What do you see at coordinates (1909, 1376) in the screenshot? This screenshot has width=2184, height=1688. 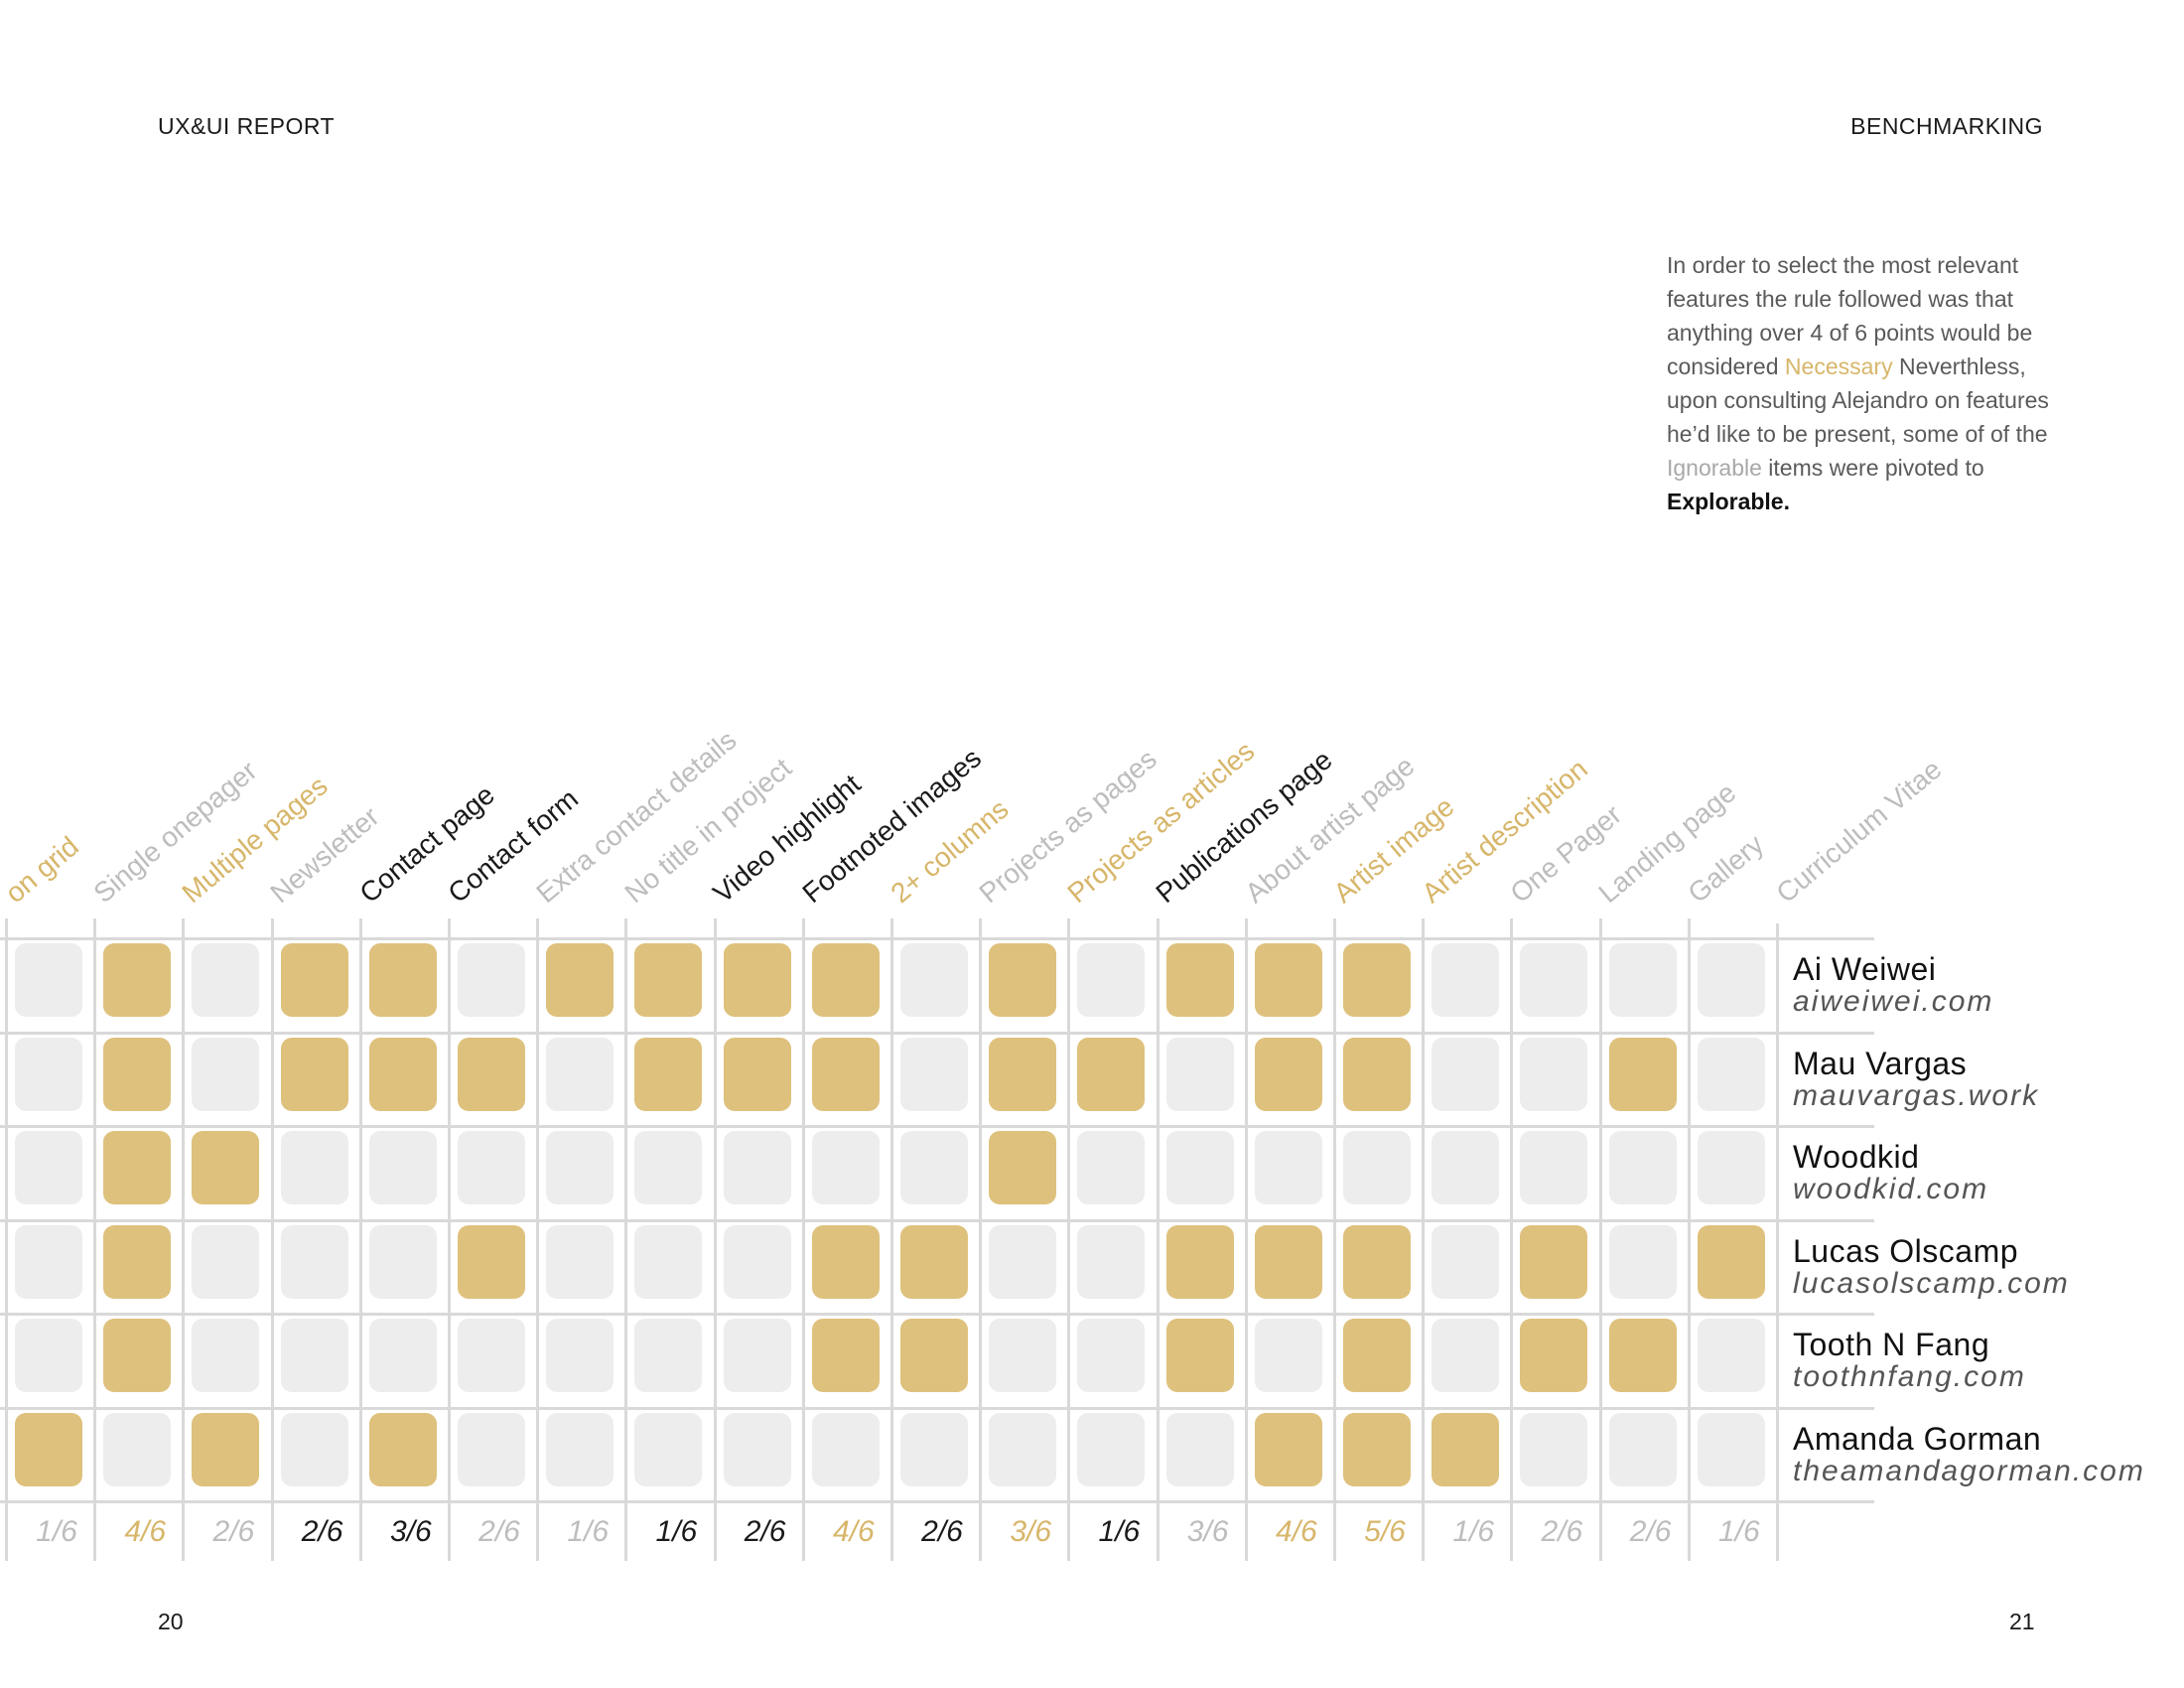 I see `site-url: toothnfang.com` at bounding box center [1909, 1376].